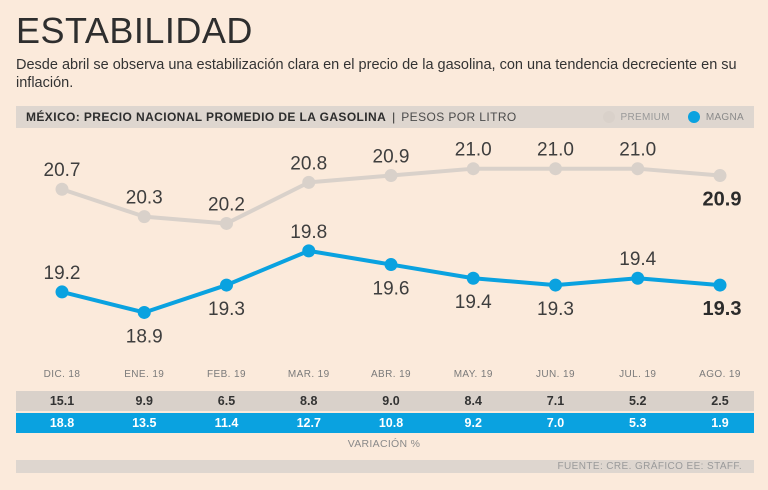  I want to click on premium-variation-value: 9.0, so click(391, 401).